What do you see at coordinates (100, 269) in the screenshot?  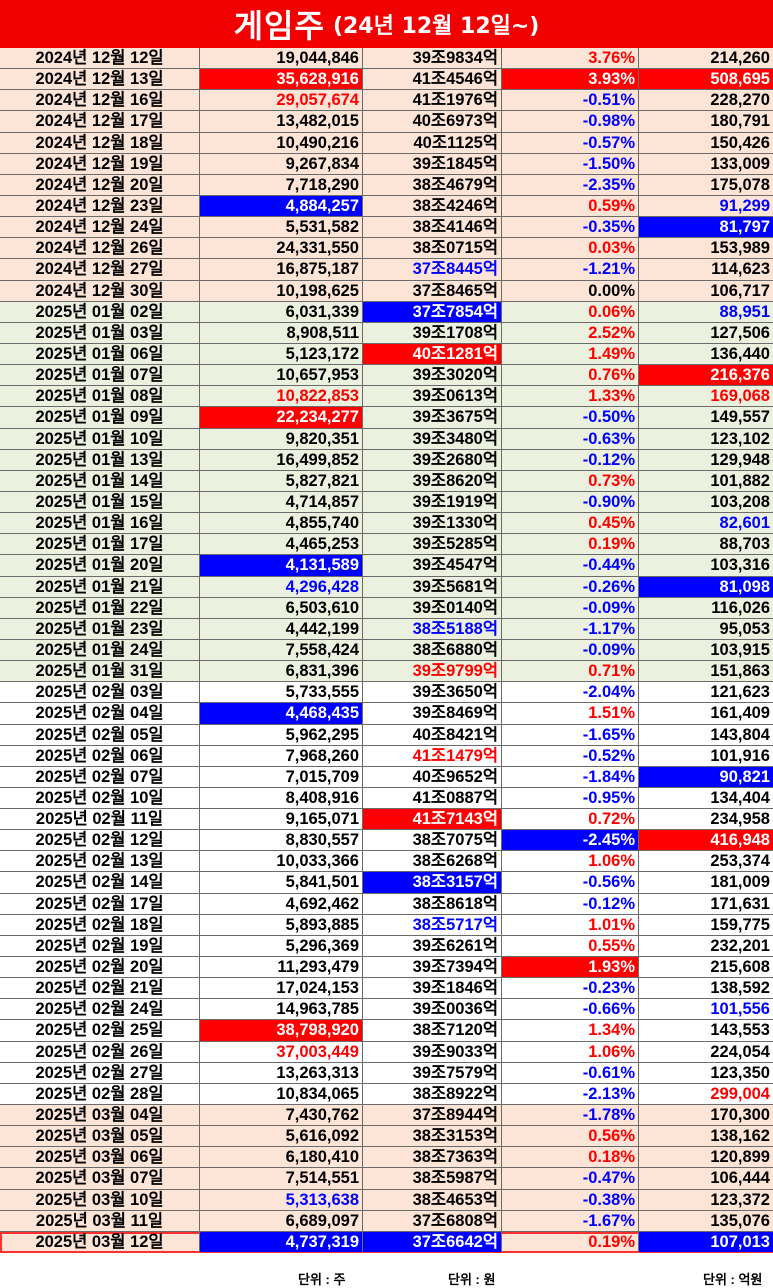 I see `date-cell: 2024년 12월 27일` at bounding box center [100, 269].